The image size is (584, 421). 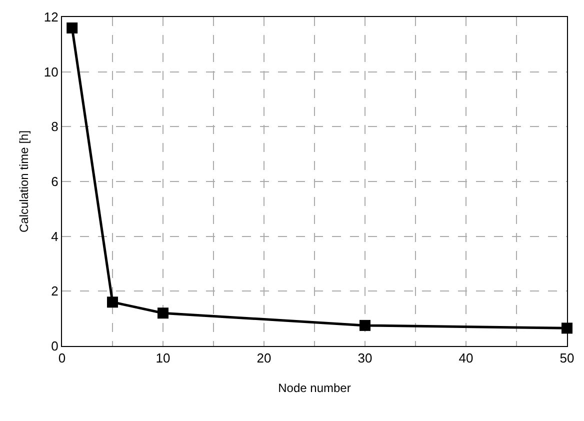 I want to click on x-tick-label: 30, so click(x=365, y=358).